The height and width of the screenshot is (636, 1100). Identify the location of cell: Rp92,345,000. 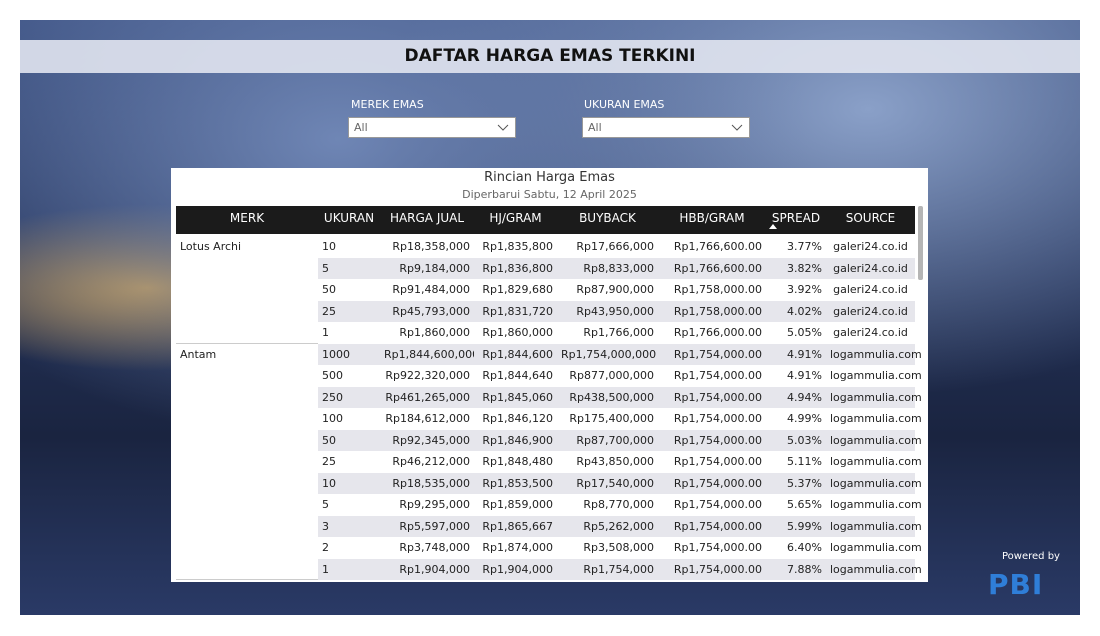
(427, 440).